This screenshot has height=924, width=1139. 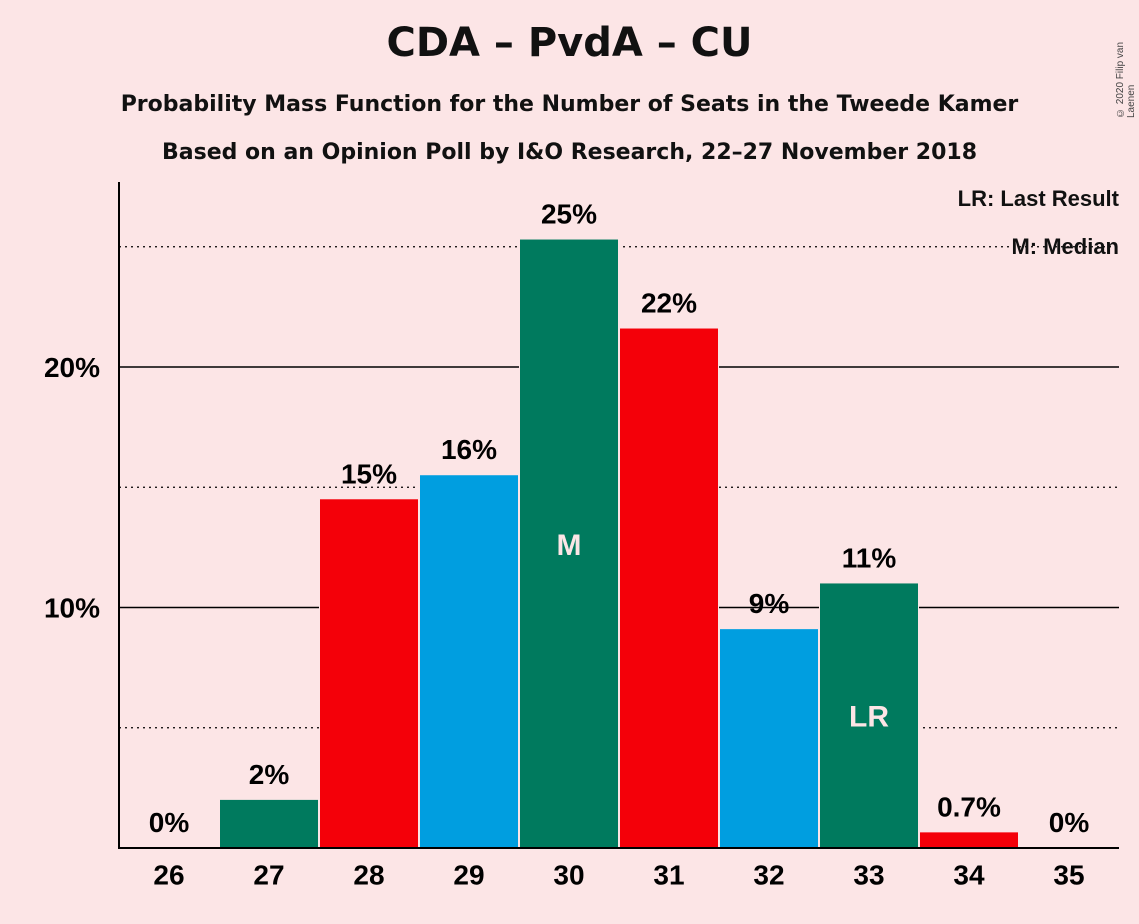 What do you see at coordinates (1068, 874) in the screenshot?
I see `x-tick-35: 35` at bounding box center [1068, 874].